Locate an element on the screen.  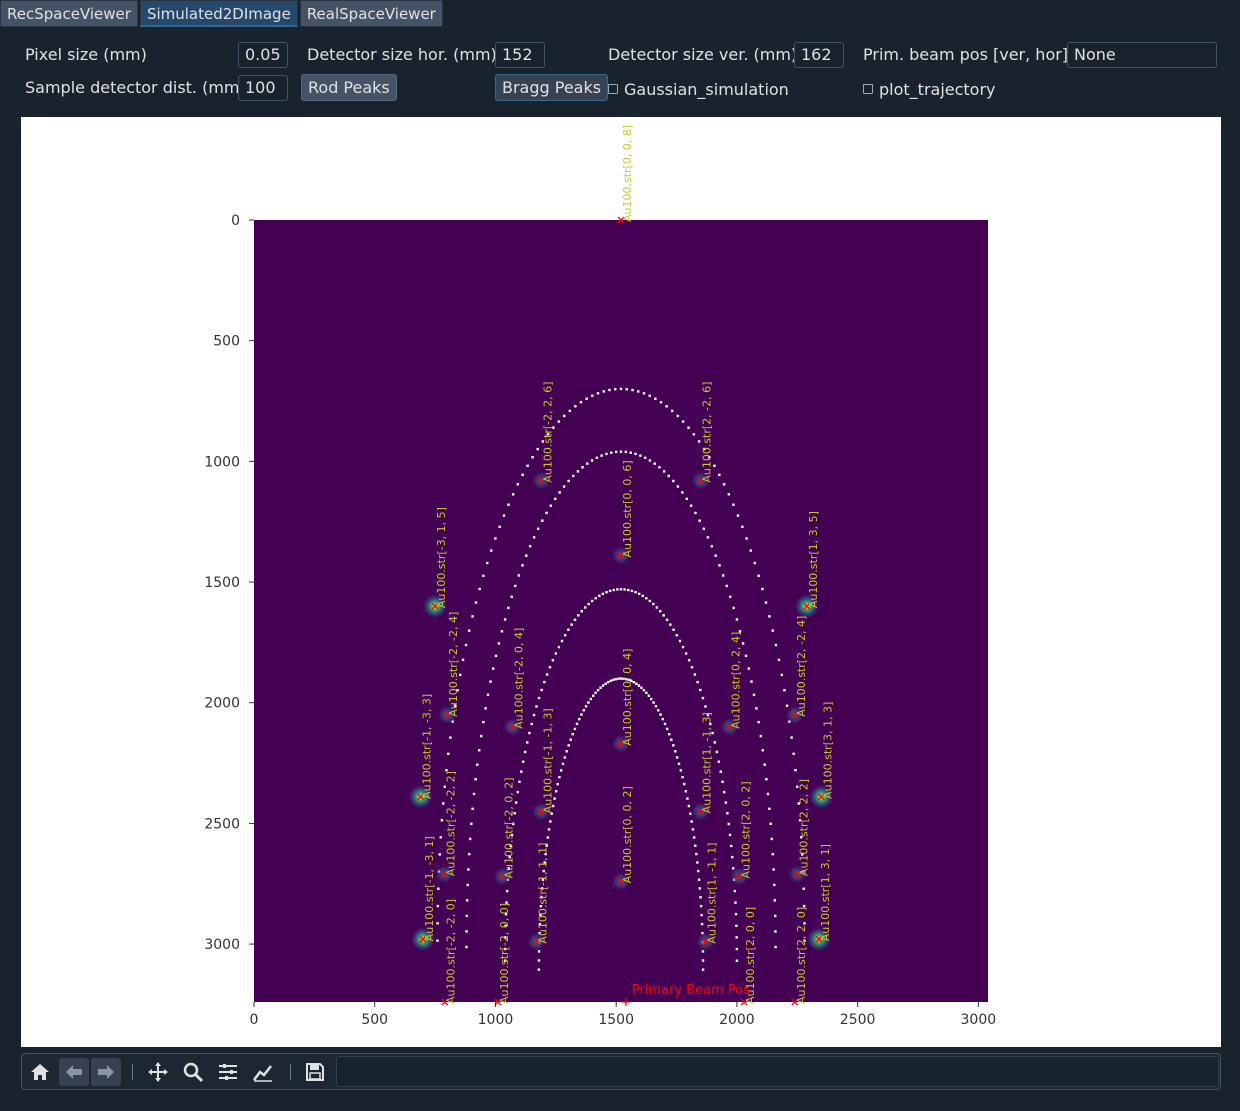
zoom-icon is located at coordinates (193, 1072).